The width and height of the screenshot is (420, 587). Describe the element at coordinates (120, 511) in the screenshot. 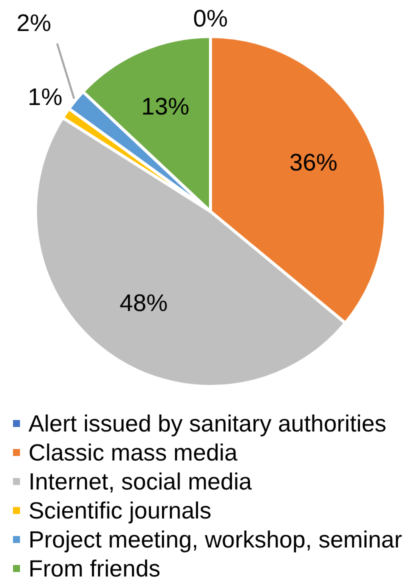

I see `legend-label: Scientific journals` at that location.